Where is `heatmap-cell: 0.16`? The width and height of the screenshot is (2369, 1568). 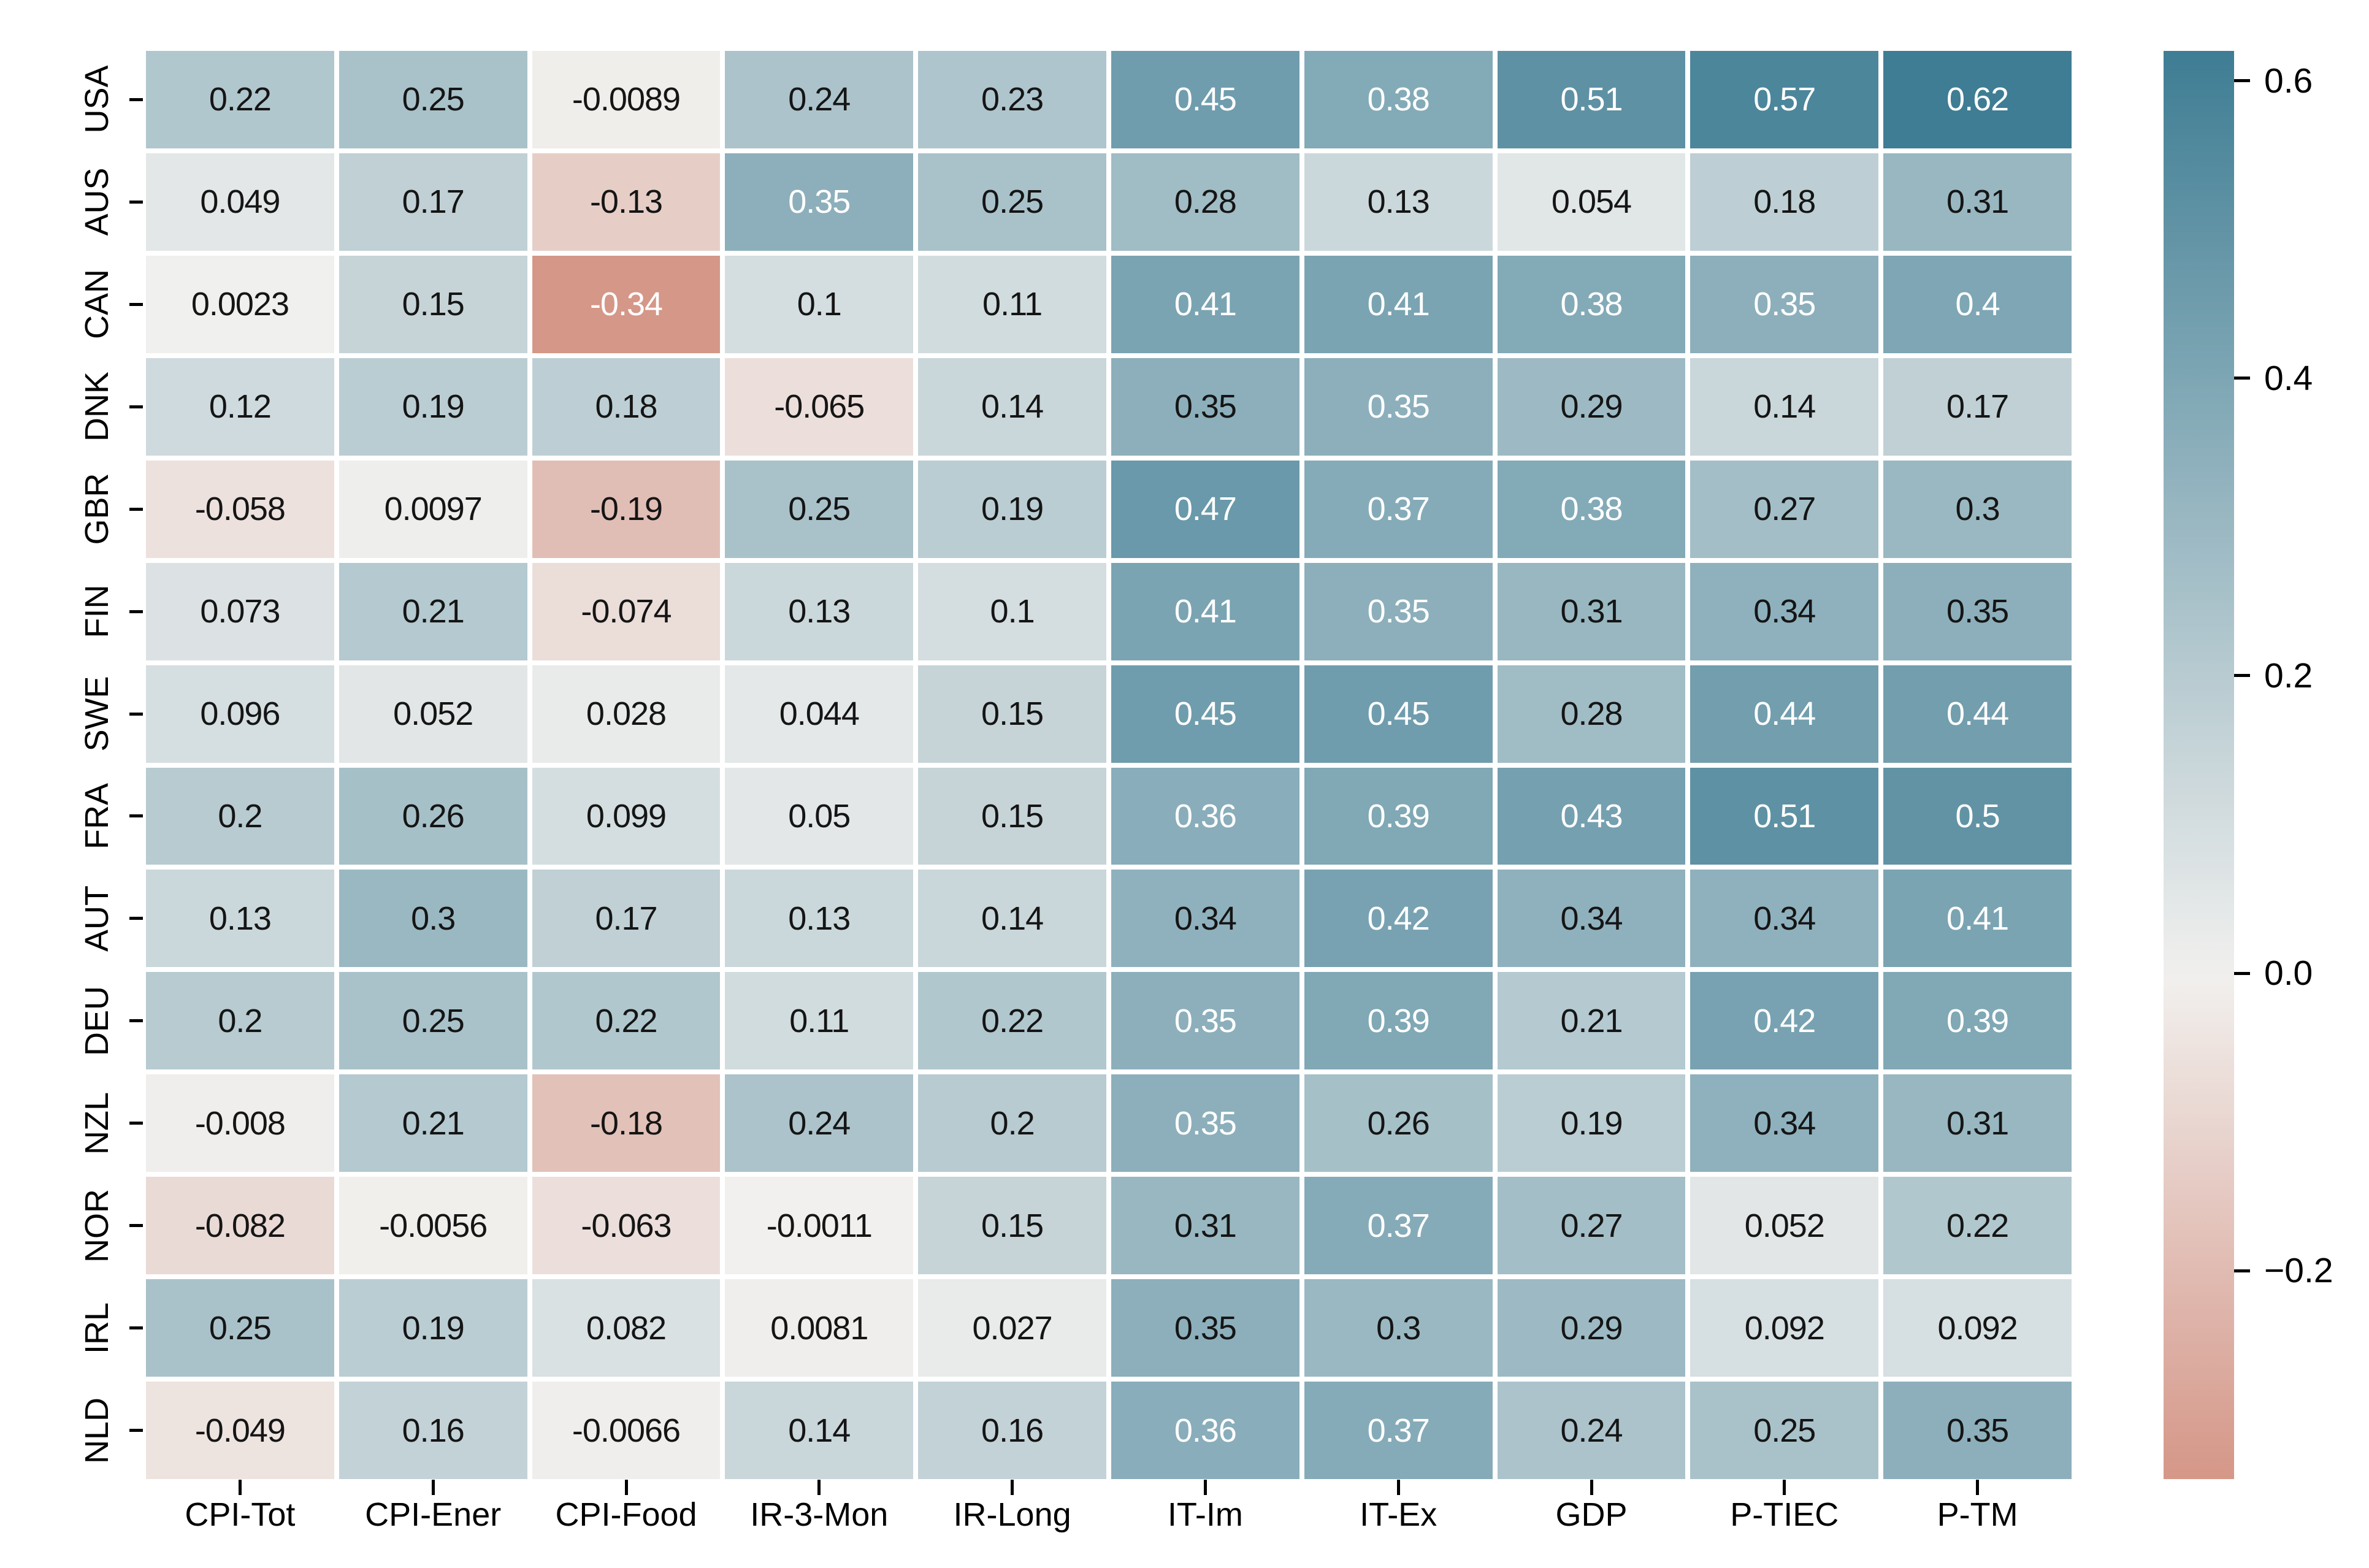 heatmap-cell: 0.16 is located at coordinates (1012, 1430).